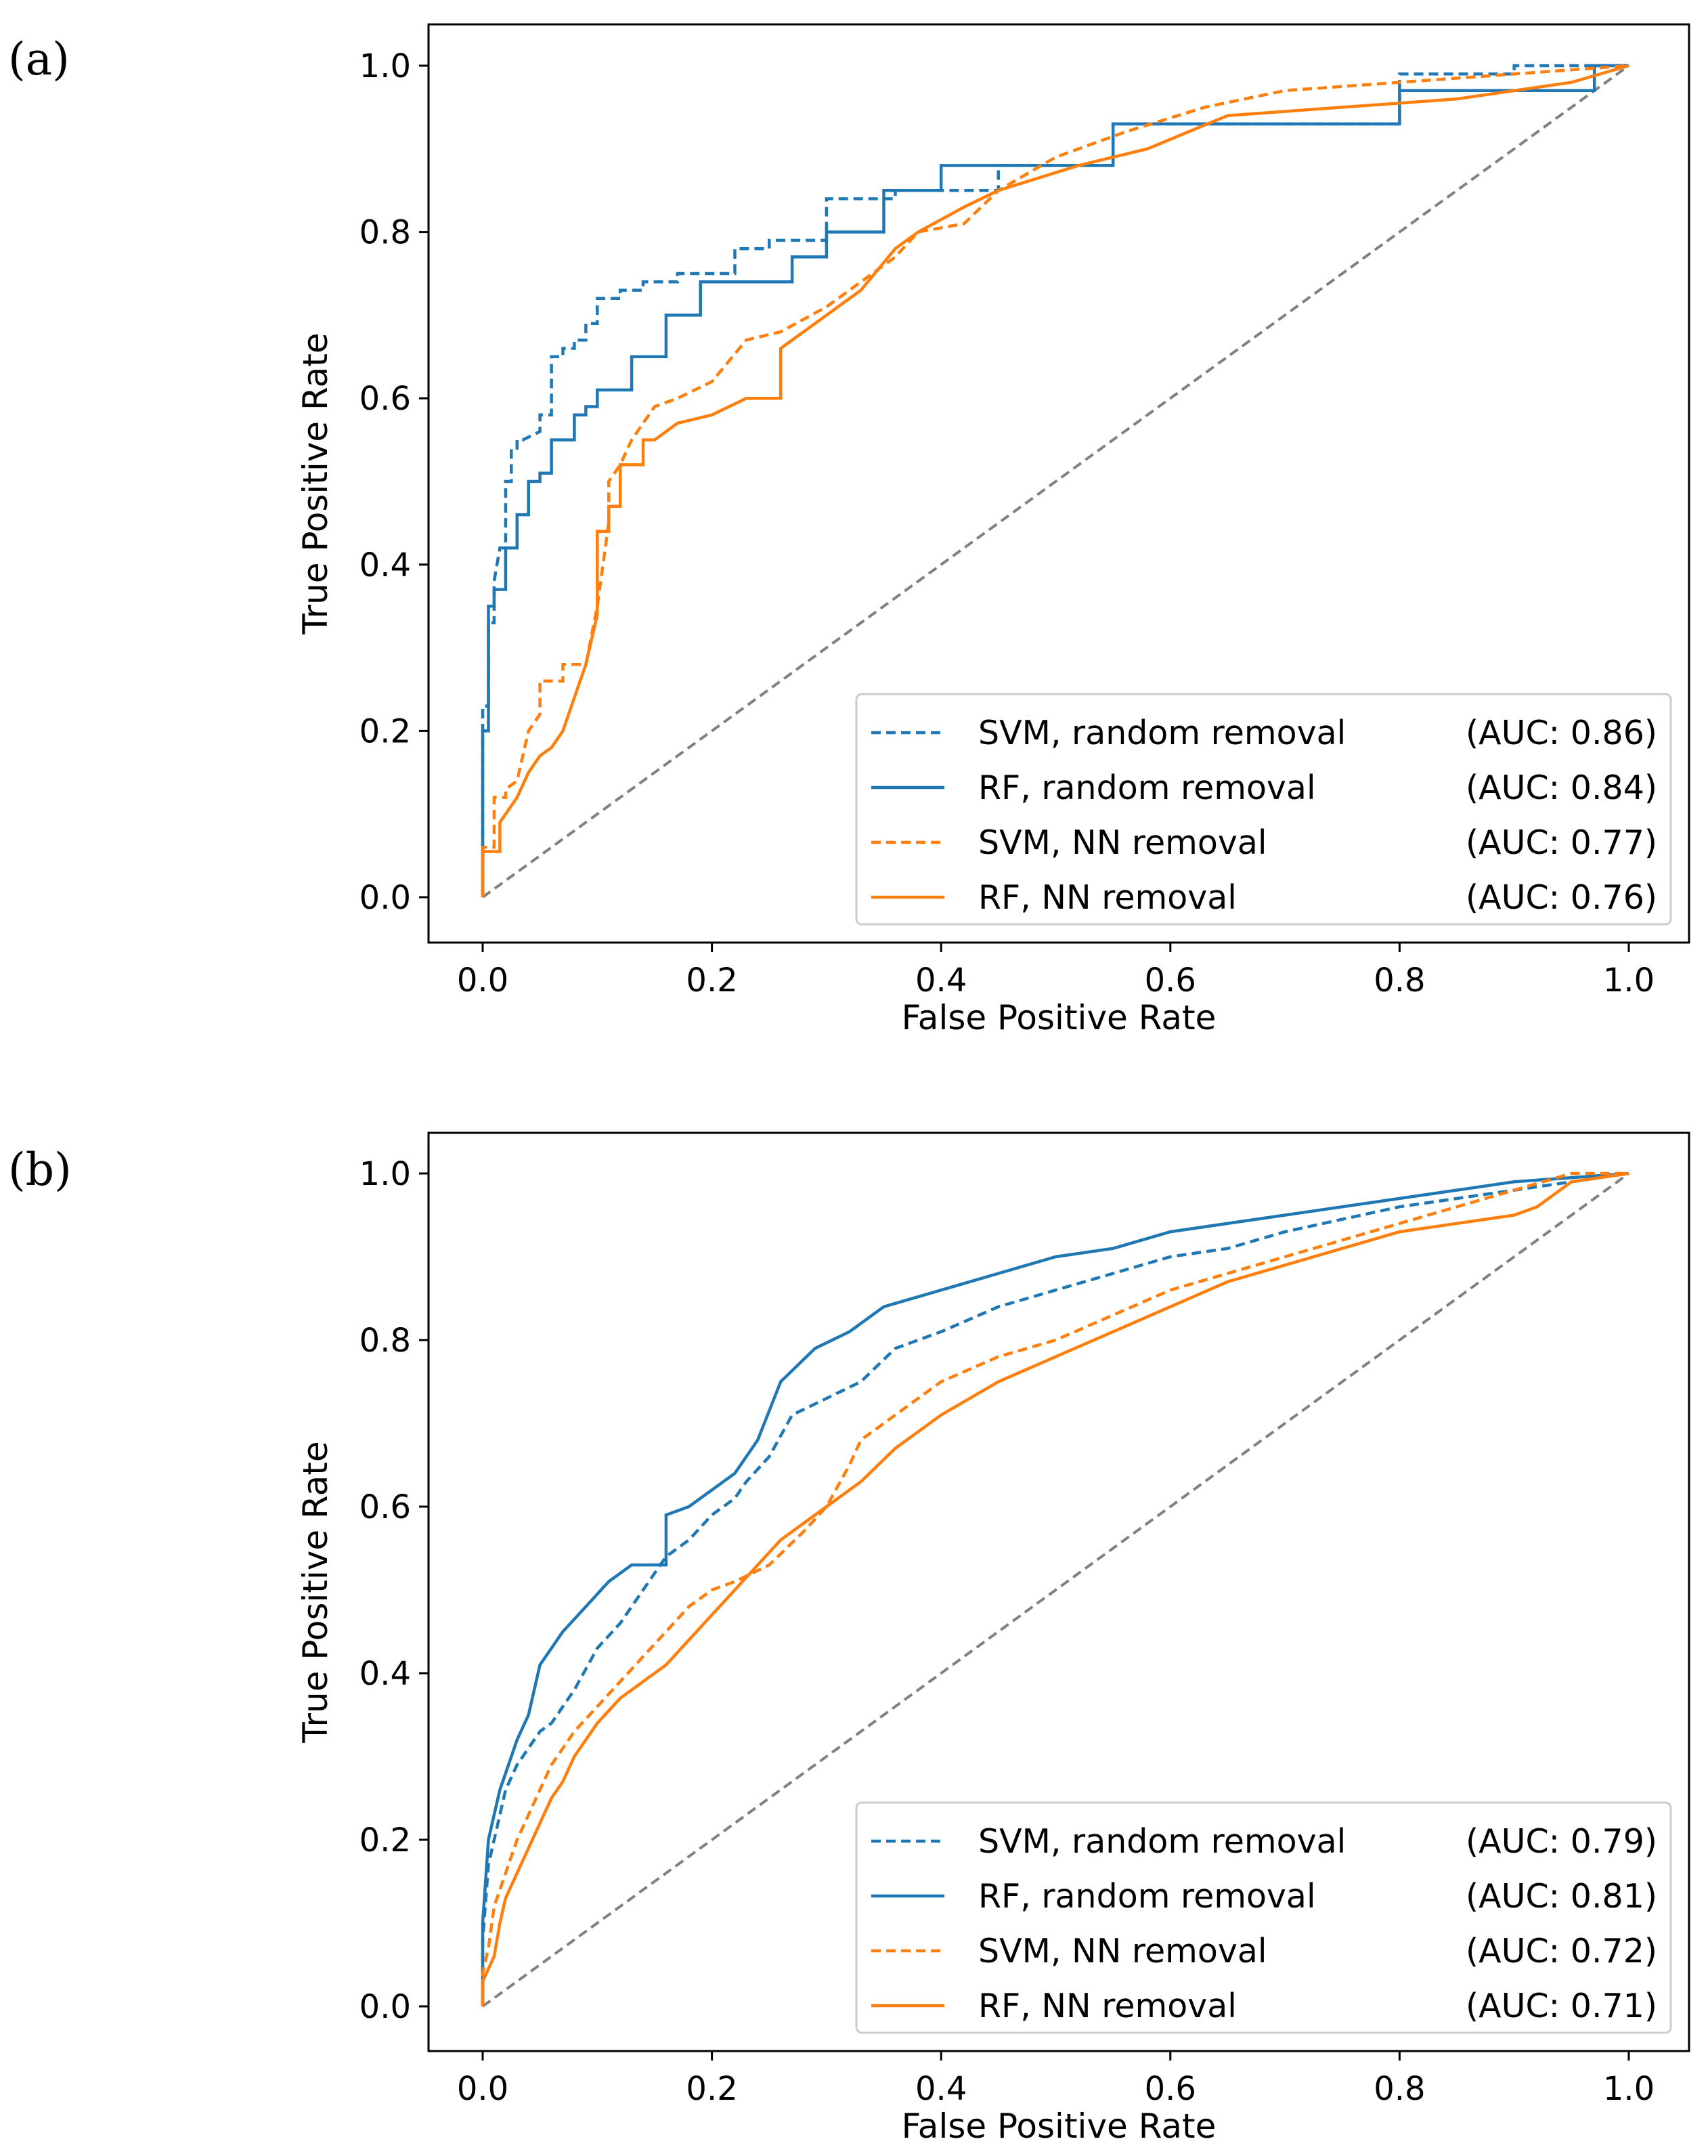 The width and height of the screenshot is (1708, 2156). I want to click on panel-label: (b), so click(40, 1170).